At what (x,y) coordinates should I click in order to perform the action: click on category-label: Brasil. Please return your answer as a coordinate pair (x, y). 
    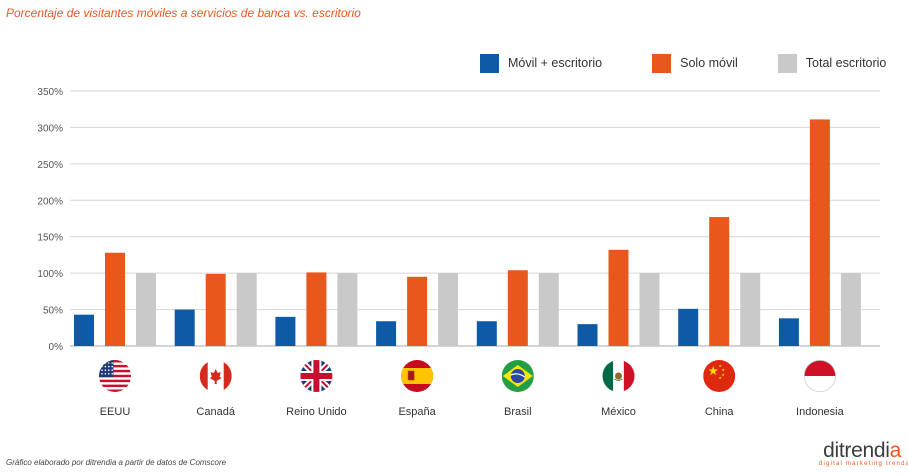
    Looking at the image, I should click on (518, 412).